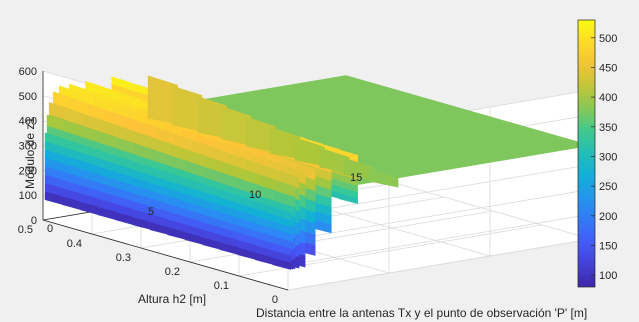  What do you see at coordinates (608, 128) in the screenshot?
I see `colorbar-tick-label: 350` at bounding box center [608, 128].